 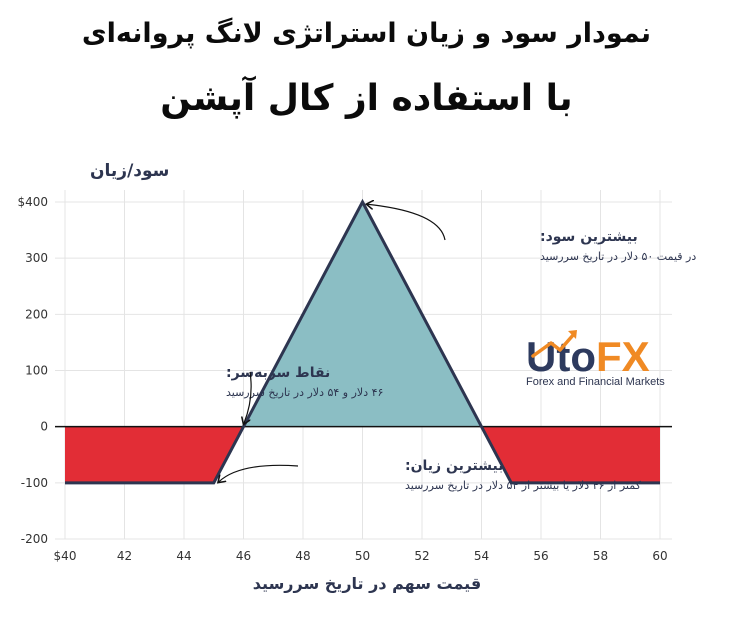 What do you see at coordinates (302, 556) in the screenshot?
I see `x-tick-label: 48` at bounding box center [302, 556].